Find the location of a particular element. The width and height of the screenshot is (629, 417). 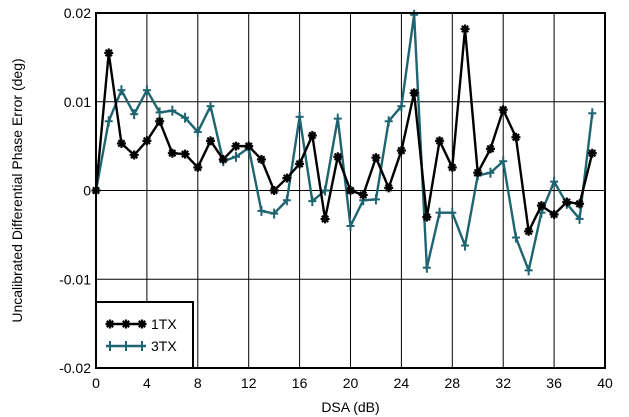

legend-box is located at coordinates (144, 335).